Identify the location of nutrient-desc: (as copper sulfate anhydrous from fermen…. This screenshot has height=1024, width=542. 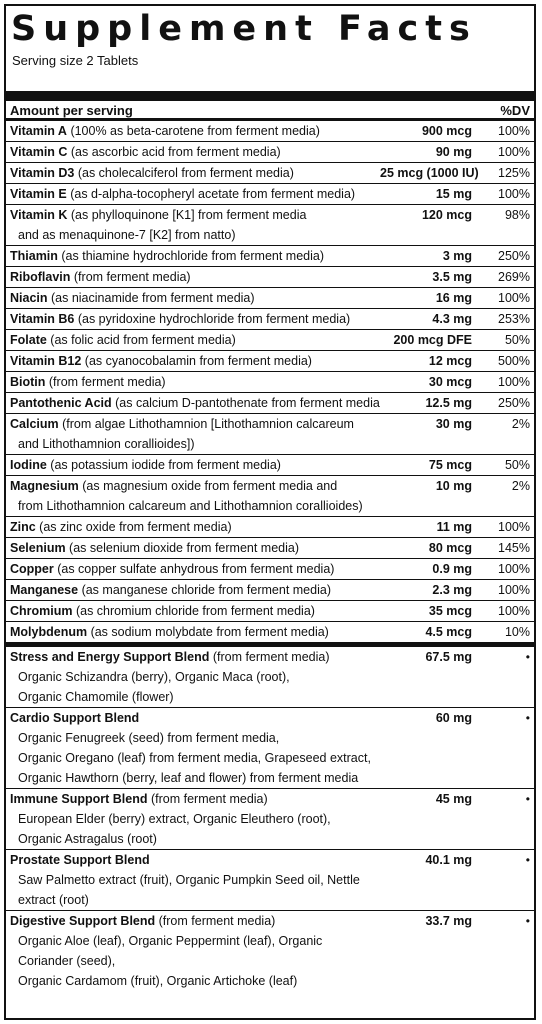
(194, 569).